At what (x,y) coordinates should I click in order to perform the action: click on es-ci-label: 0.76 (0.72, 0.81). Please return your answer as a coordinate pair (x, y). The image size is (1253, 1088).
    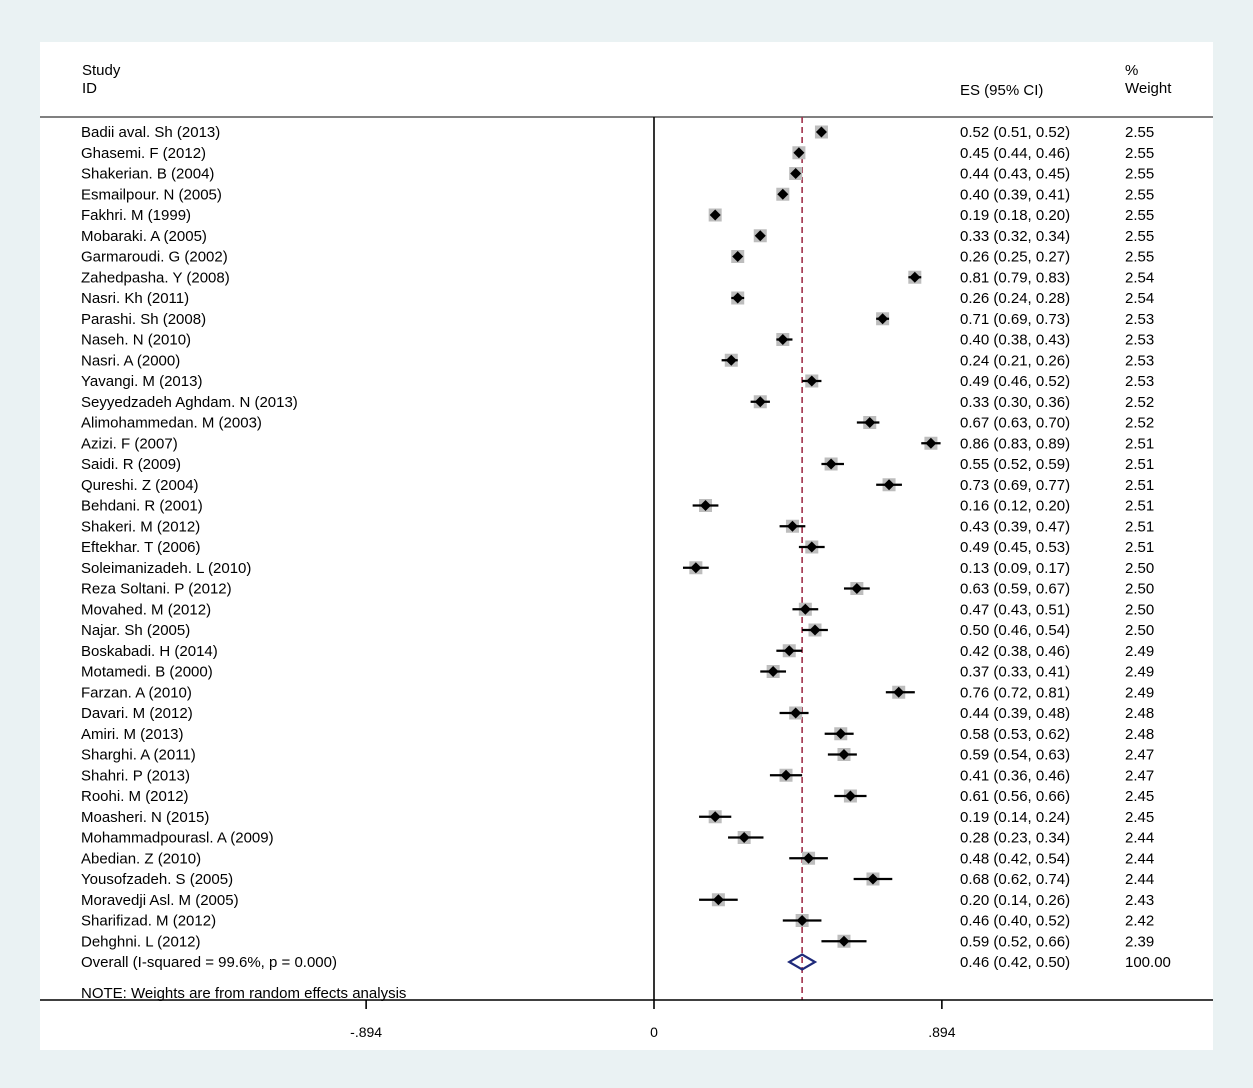
    Looking at the image, I should click on (1015, 692).